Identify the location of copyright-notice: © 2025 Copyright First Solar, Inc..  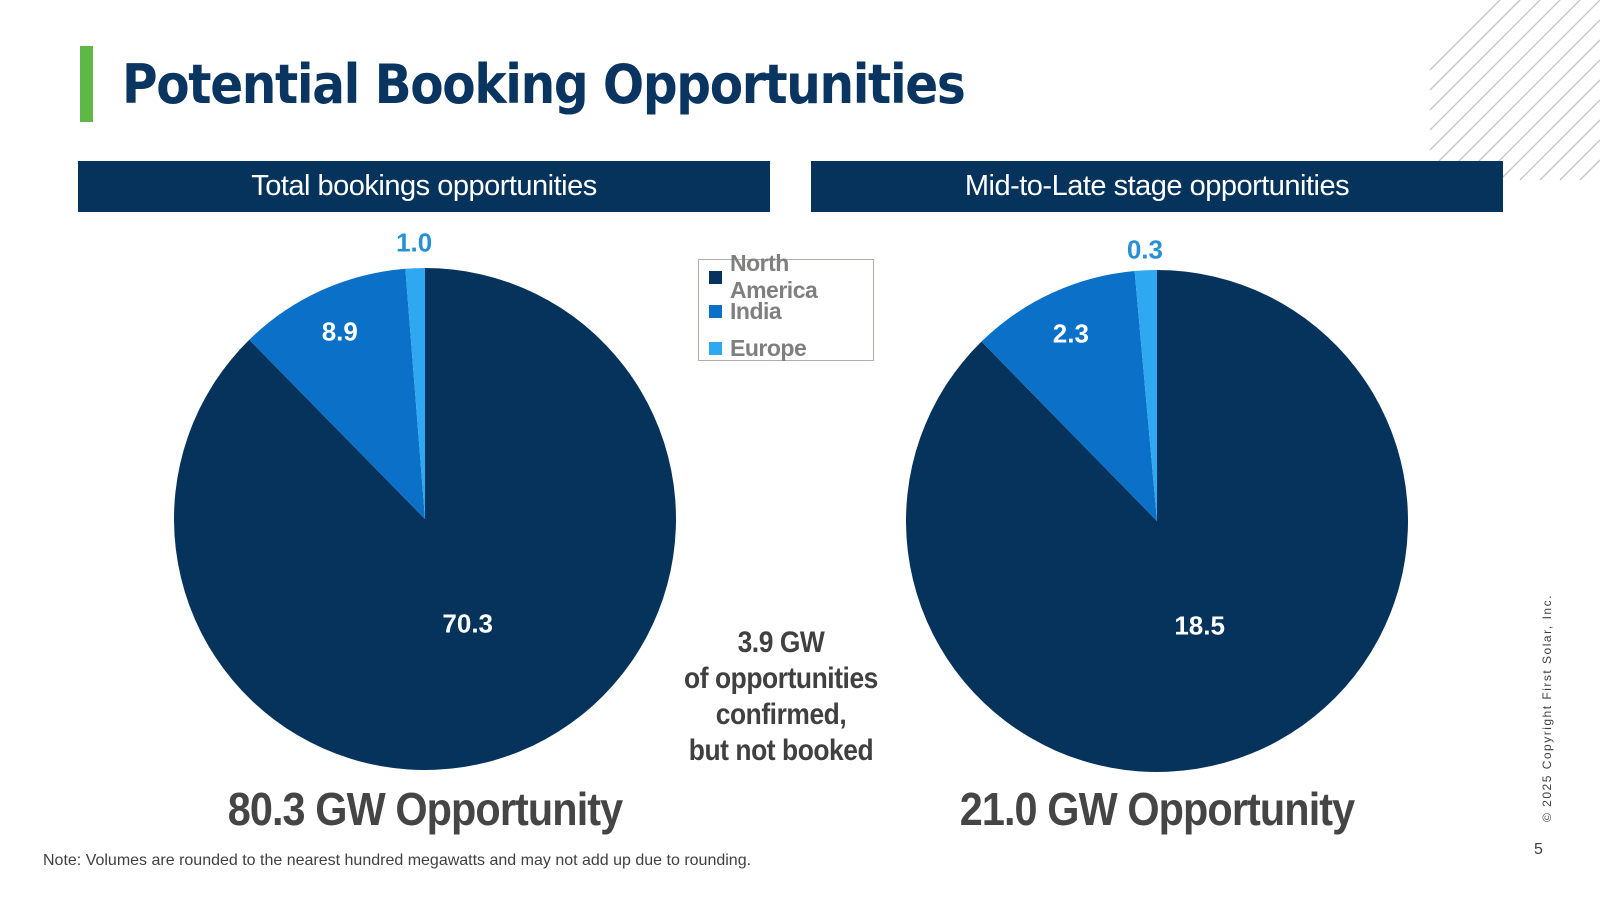
(1547, 708).